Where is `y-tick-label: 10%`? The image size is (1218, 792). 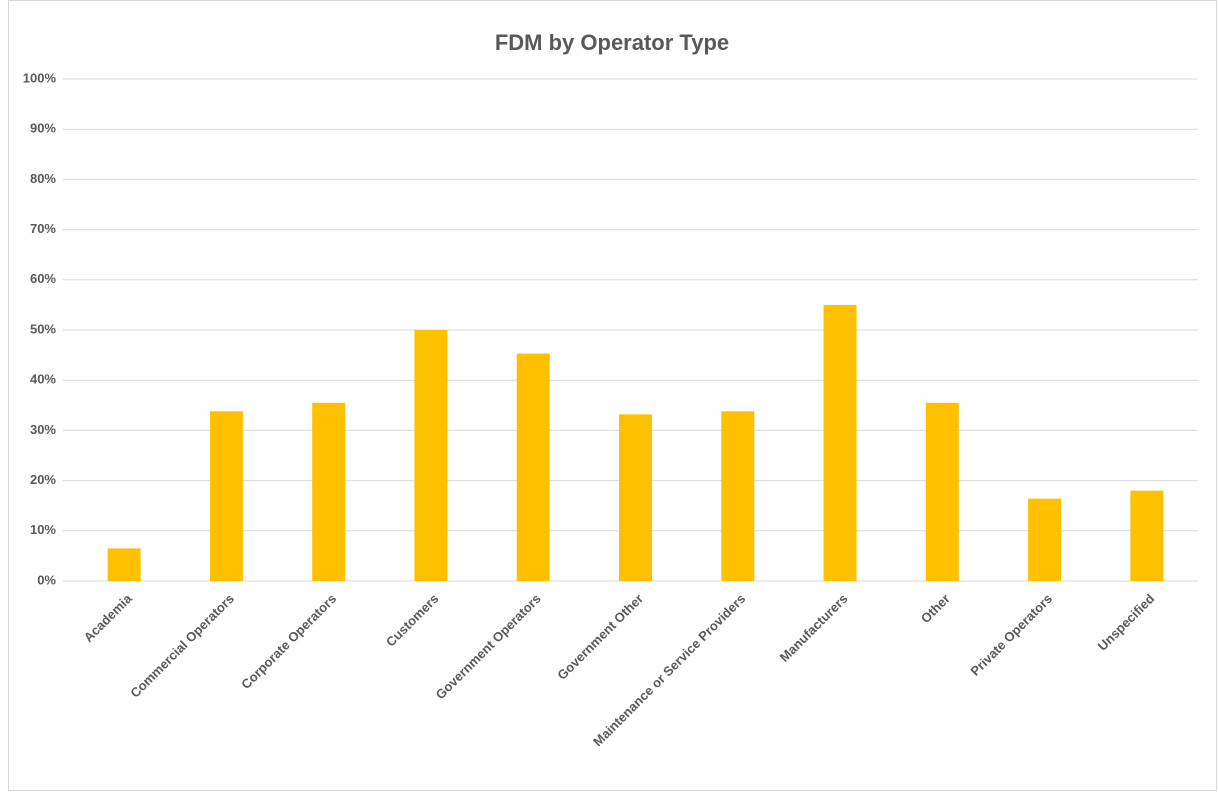 y-tick-label: 10% is located at coordinates (43, 529).